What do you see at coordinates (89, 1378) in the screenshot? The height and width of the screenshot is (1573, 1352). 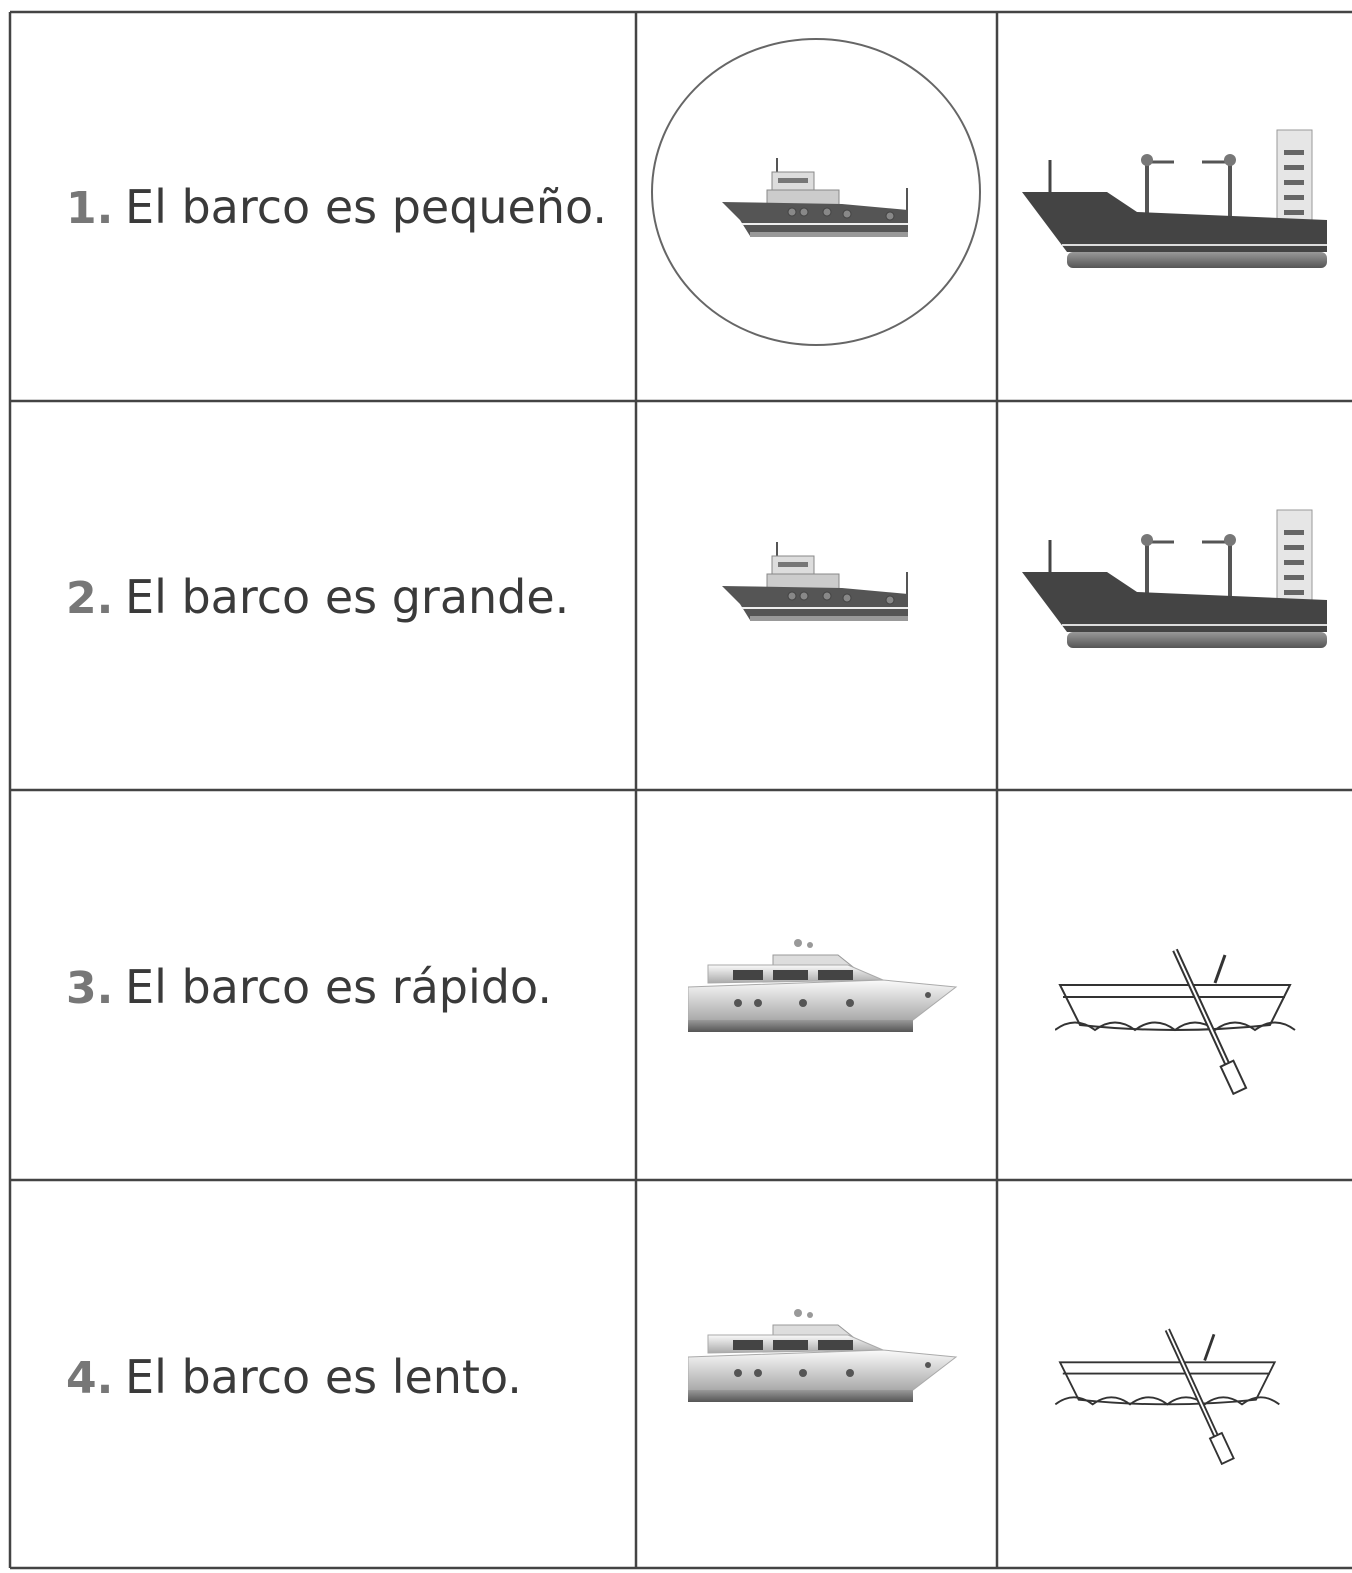 I see `item-number: 4.` at bounding box center [89, 1378].